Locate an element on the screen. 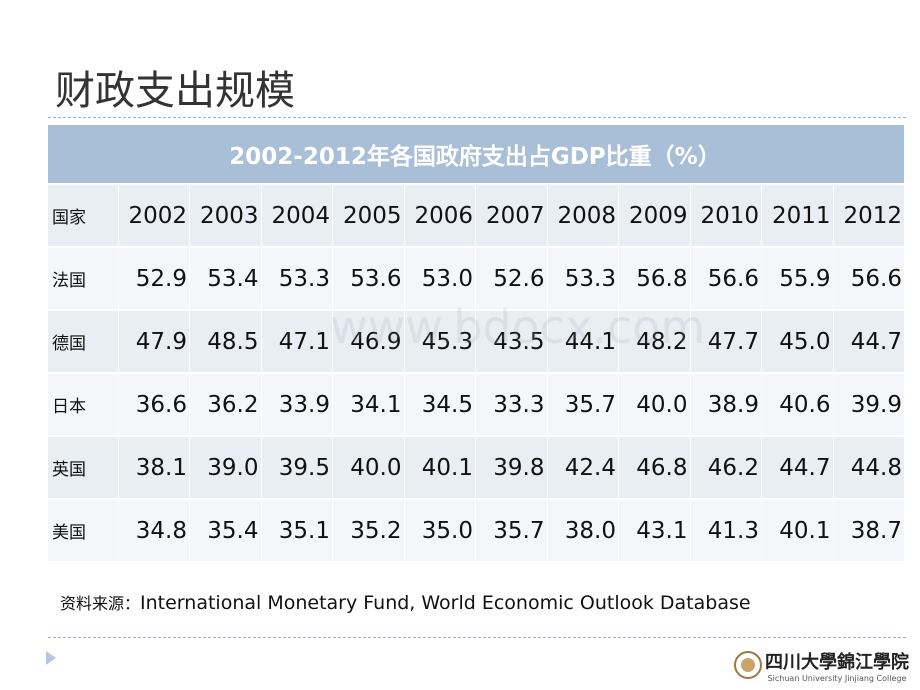  cell: 43.5 is located at coordinates (511, 342).